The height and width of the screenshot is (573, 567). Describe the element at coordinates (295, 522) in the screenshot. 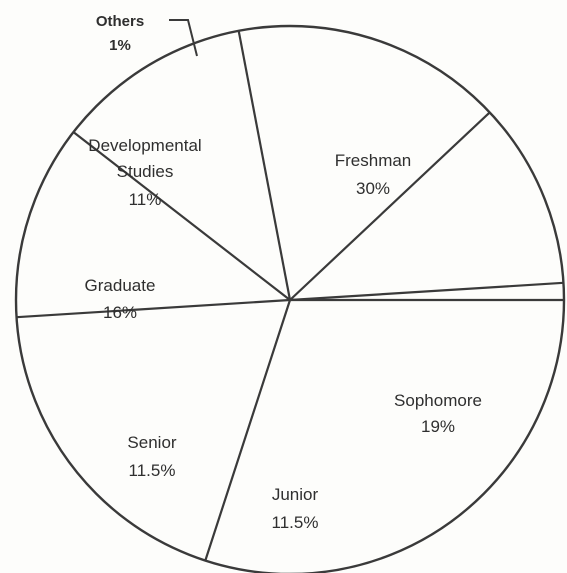

I see `slice-value-junior: 11.5%` at that location.